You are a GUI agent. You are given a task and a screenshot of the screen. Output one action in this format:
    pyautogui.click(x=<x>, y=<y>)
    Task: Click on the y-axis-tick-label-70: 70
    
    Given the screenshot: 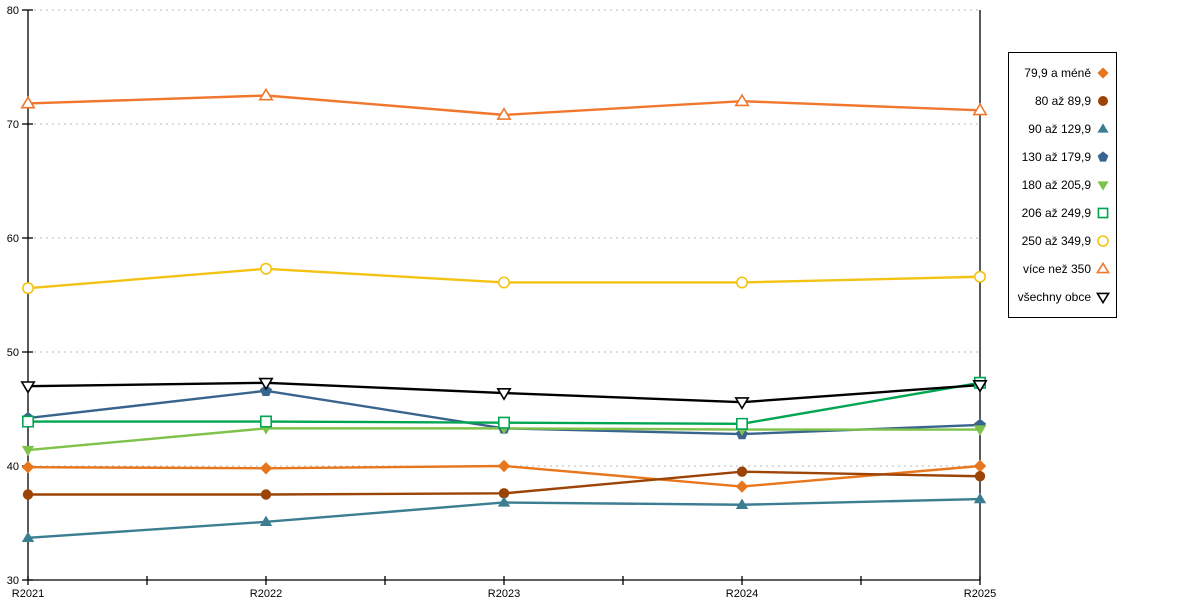 What is the action you would take?
    pyautogui.click(x=13, y=125)
    